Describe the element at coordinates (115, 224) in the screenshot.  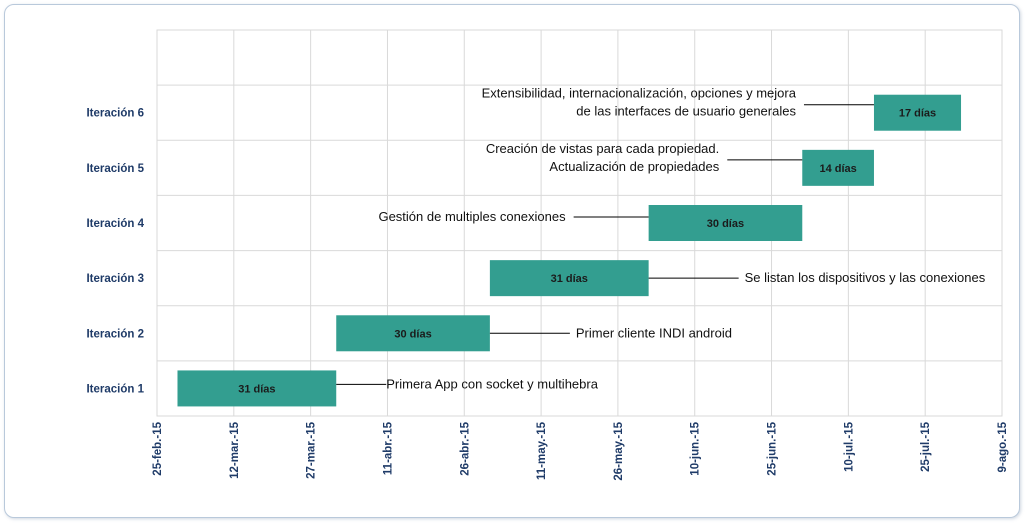
I see `y-category-label: Iteración 4` at that location.